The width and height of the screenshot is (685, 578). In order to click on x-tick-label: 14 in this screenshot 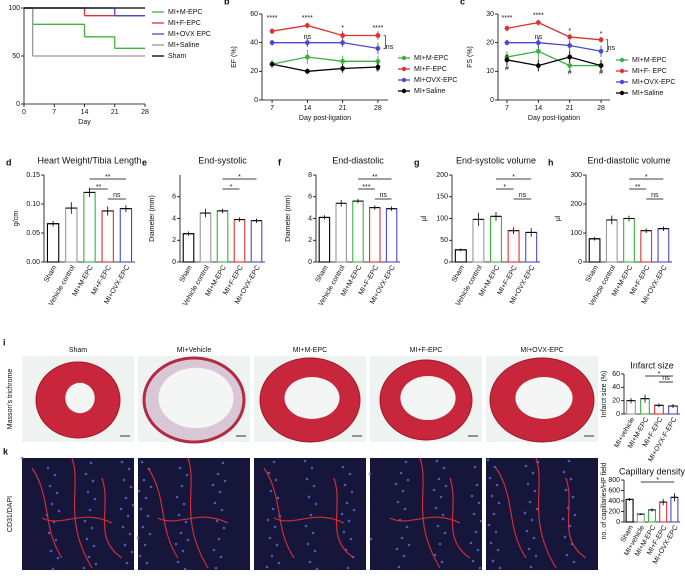, I will do `click(85, 112)`.